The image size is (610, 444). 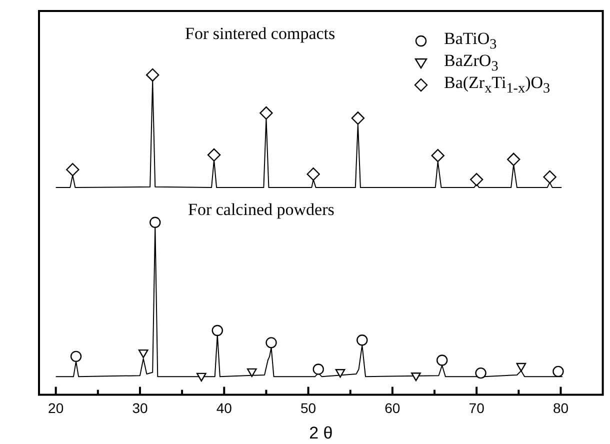 What do you see at coordinates (321, 432) in the screenshot?
I see `x-axis-title: 2 θ` at bounding box center [321, 432].